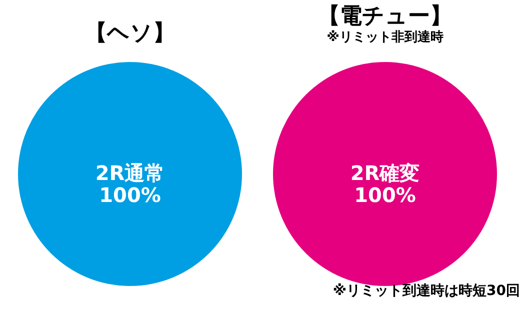  I want to click on slice-label: 2R通常, so click(130, 173).